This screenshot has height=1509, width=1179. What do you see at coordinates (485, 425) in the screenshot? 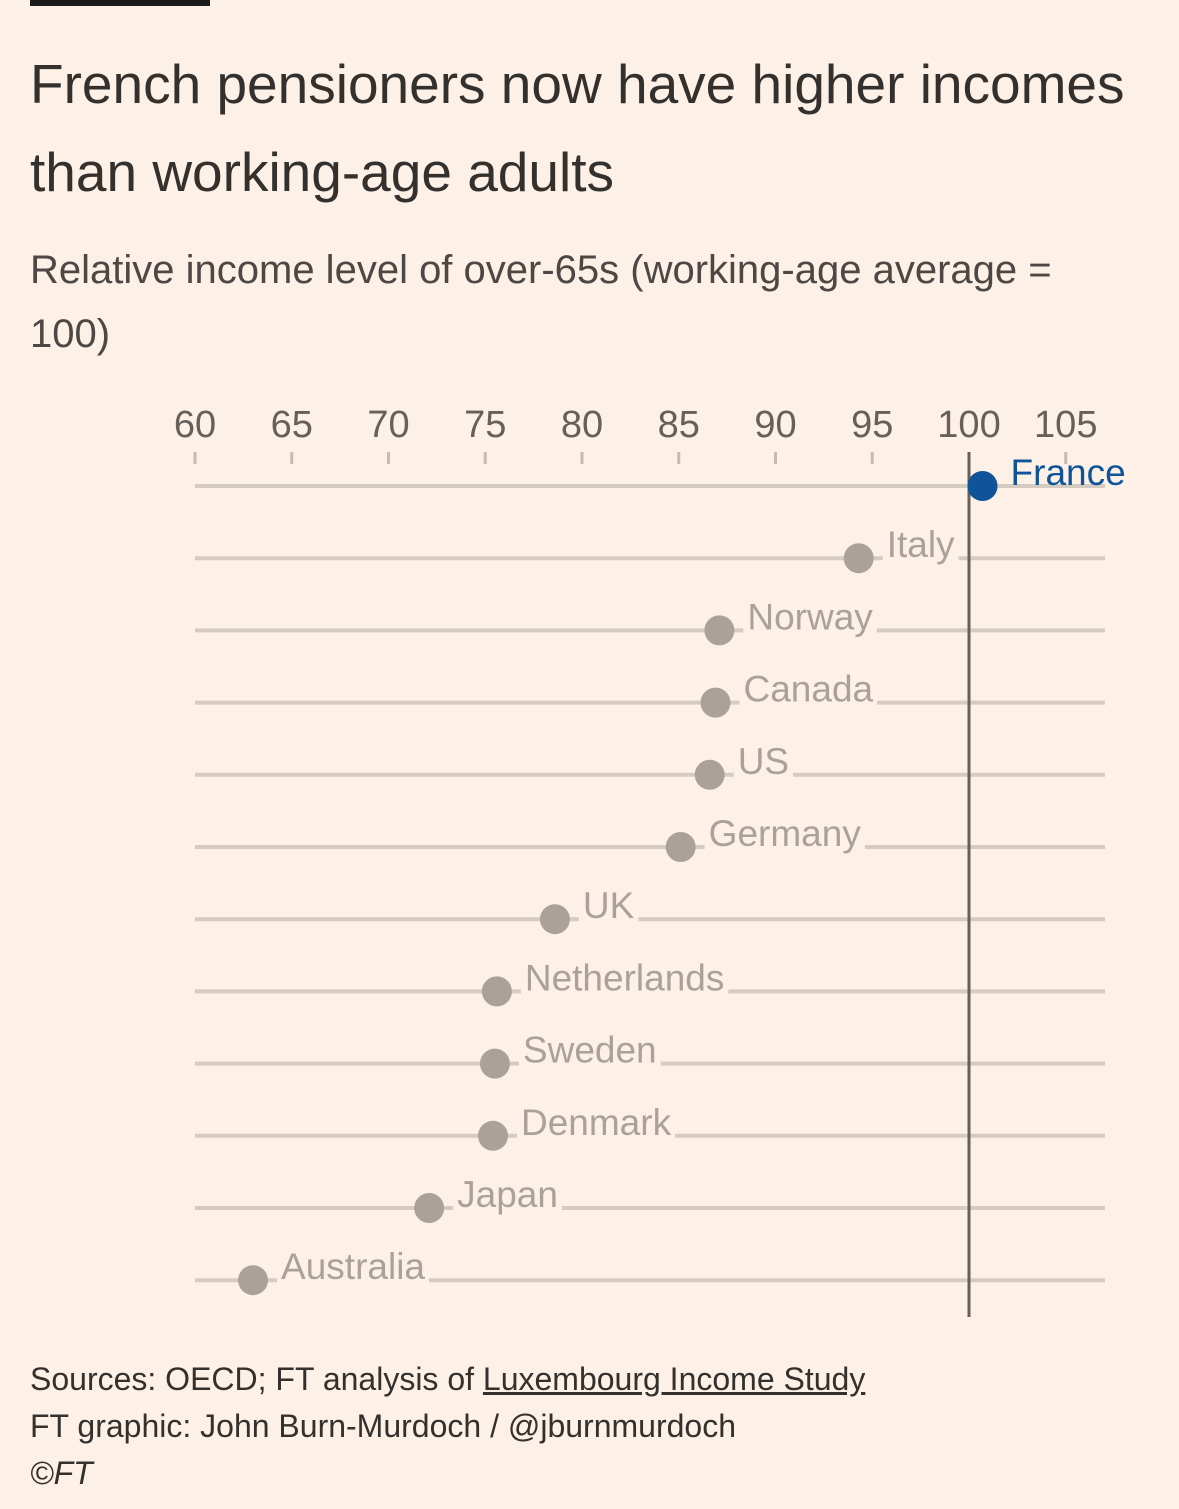
I see `x-tick-label: 75` at bounding box center [485, 425].